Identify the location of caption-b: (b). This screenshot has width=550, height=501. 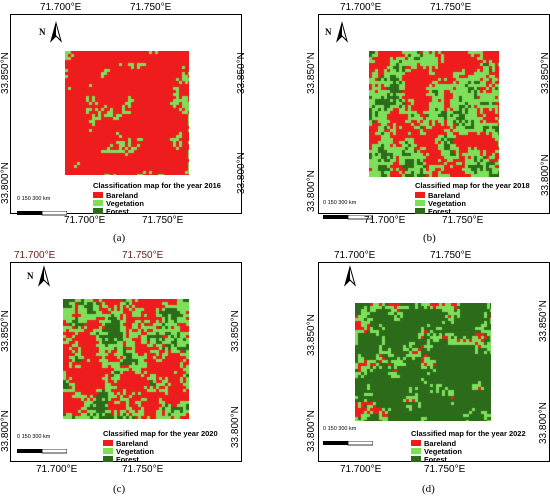
(429, 238).